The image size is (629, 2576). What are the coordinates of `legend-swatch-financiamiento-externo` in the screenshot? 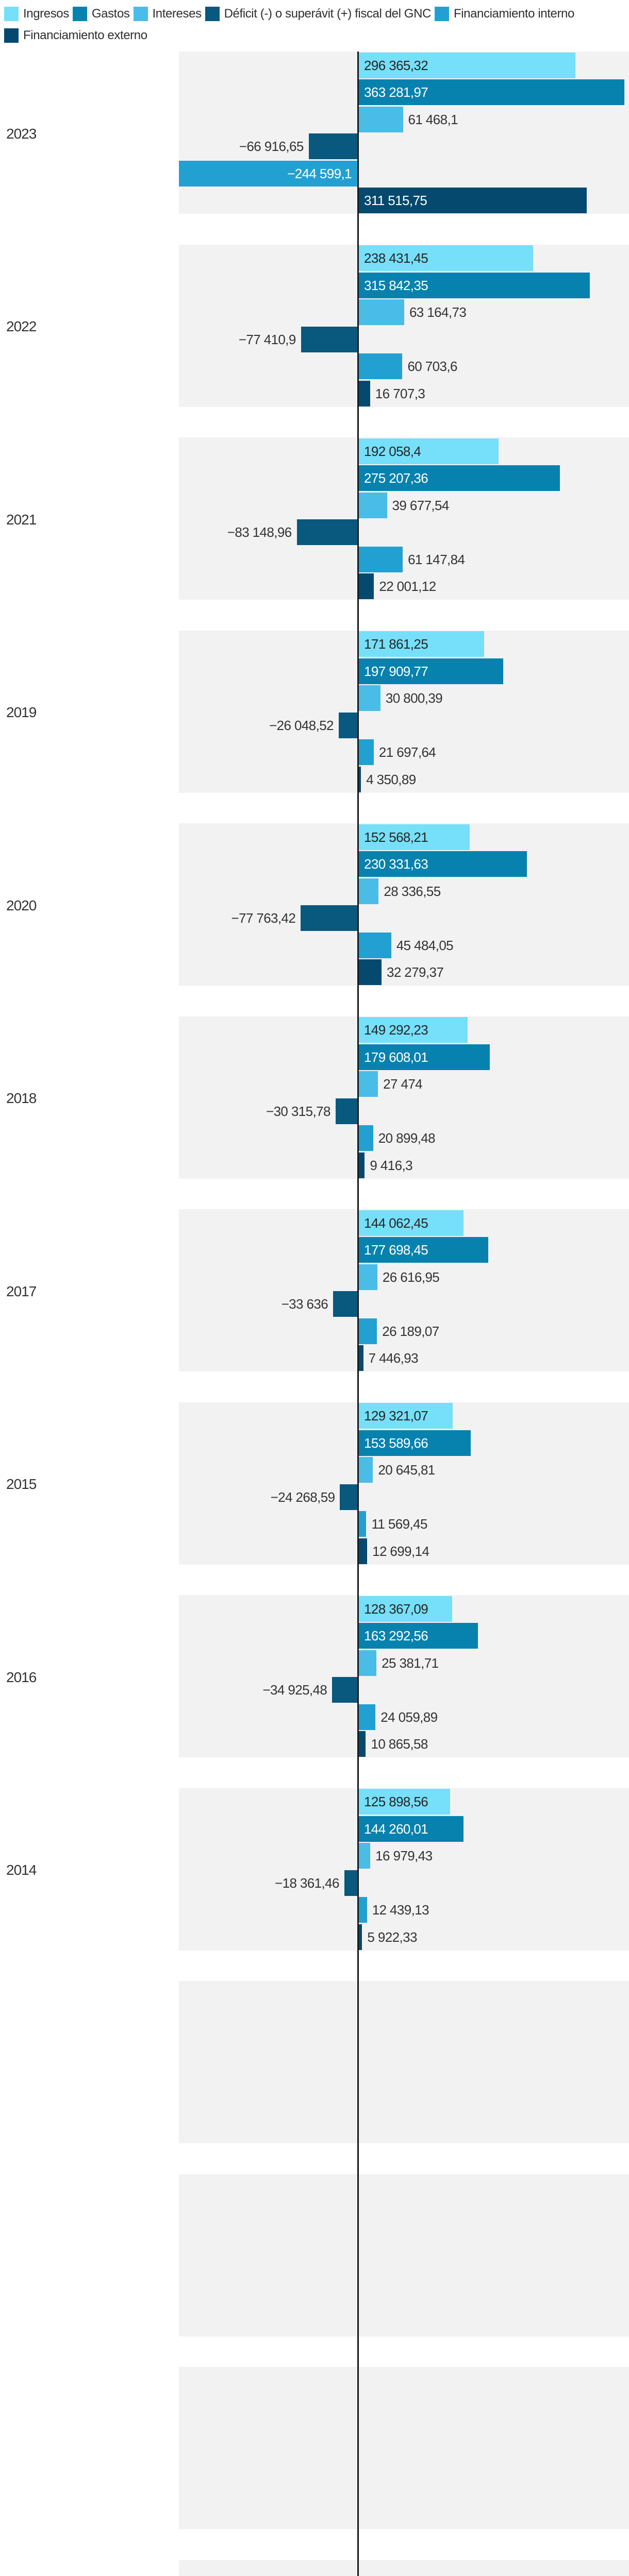 It's located at (12, 35).